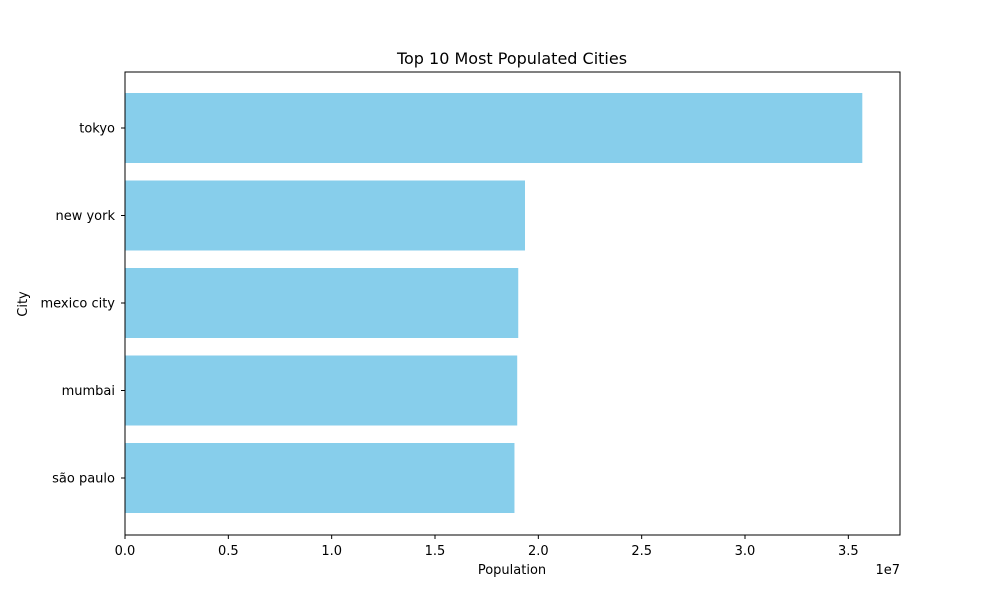 The height and width of the screenshot is (600, 1000). What do you see at coordinates (77, 304) in the screenshot?
I see `y-tick-label: mexico city` at bounding box center [77, 304].